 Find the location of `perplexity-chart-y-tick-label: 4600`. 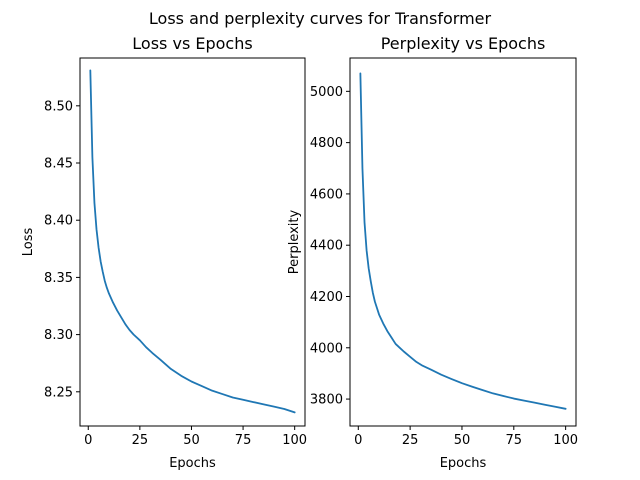

perplexity-chart-y-tick-label: 4600 is located at coordinates (326, 194).